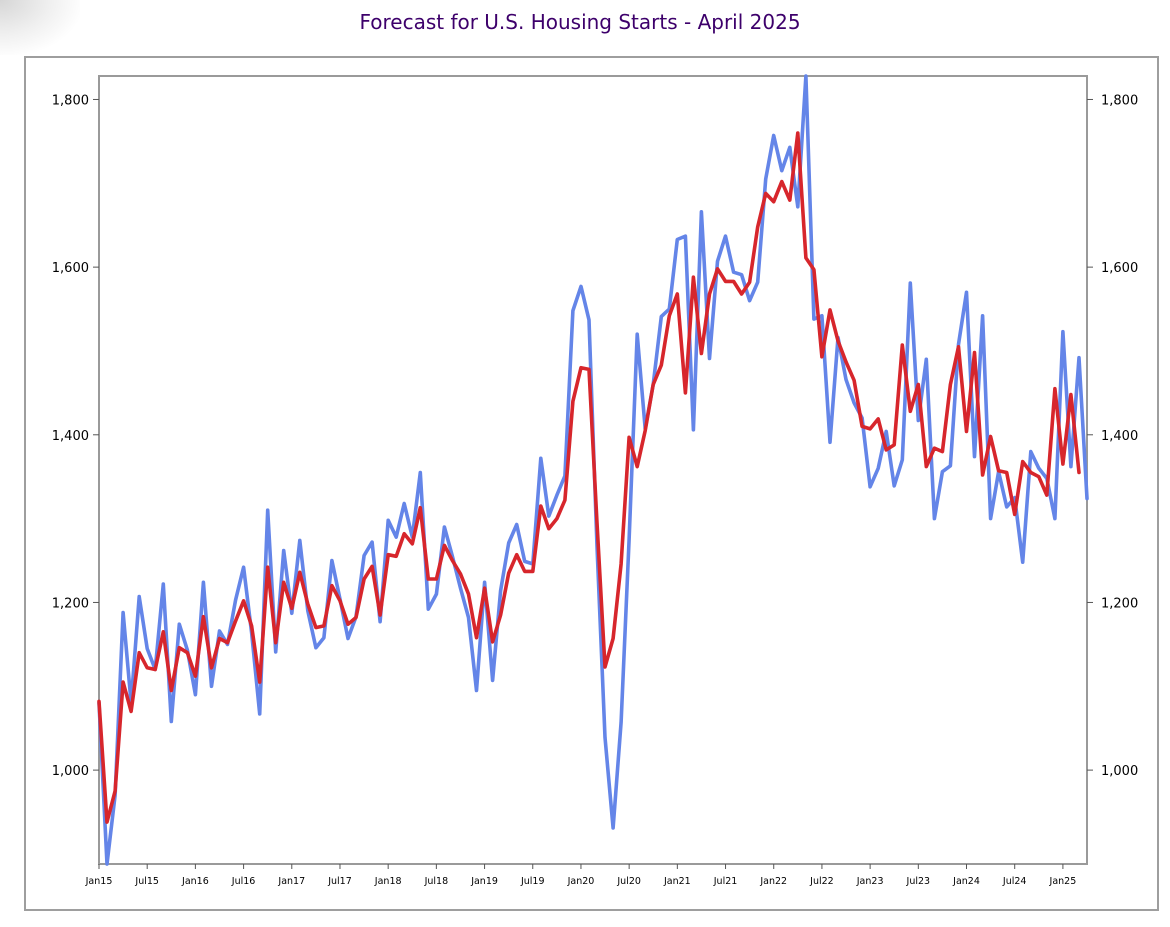  Describe the element at coordinates (339, 881) in the screenshot. I see `x-tick-label: Jul17` at that location.